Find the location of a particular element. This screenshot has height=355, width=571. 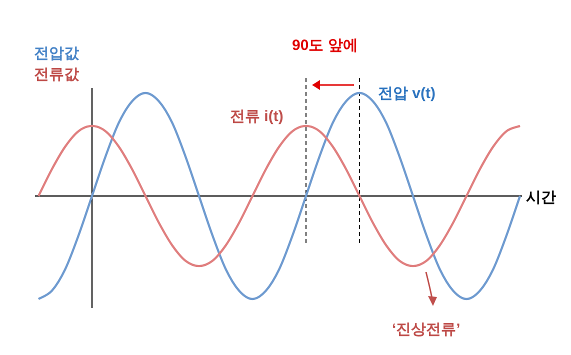

text: 90도 앞에 is located at coordinates (325, 45).